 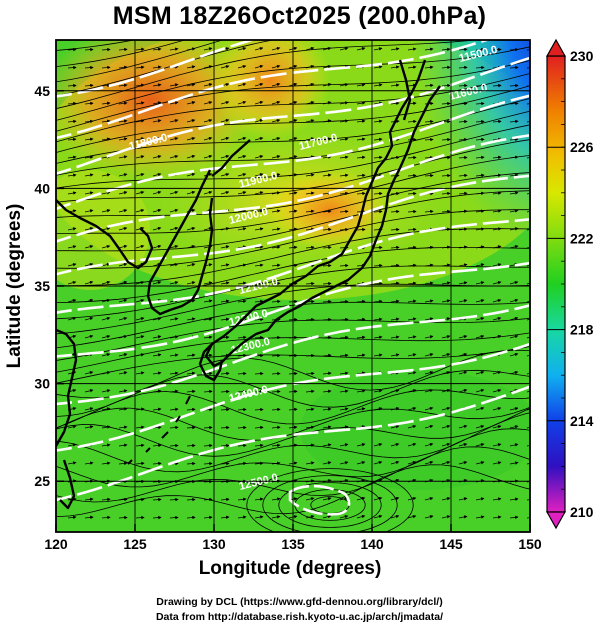 I want to click on height-contour-line, so click(x=293, y=355).